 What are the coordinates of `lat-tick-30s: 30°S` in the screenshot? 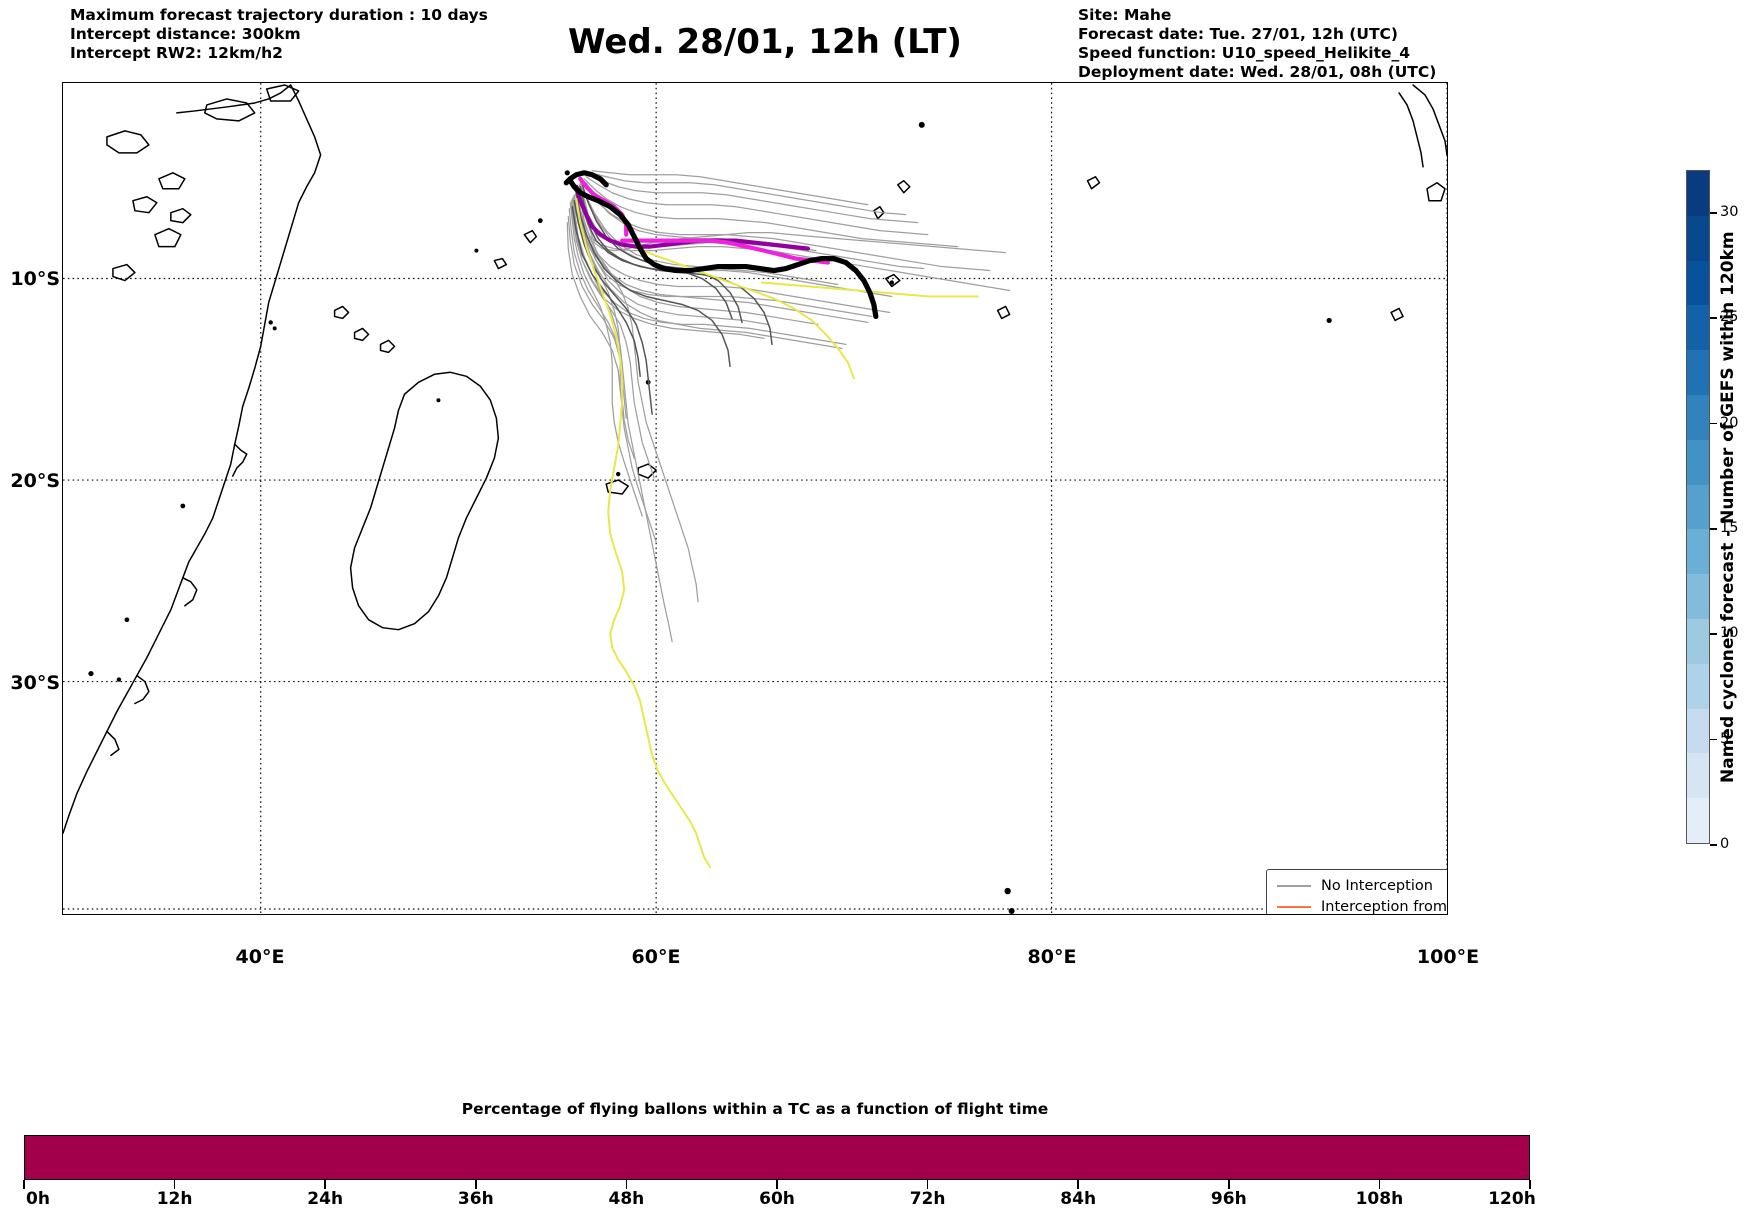 It's located at (35, 683).